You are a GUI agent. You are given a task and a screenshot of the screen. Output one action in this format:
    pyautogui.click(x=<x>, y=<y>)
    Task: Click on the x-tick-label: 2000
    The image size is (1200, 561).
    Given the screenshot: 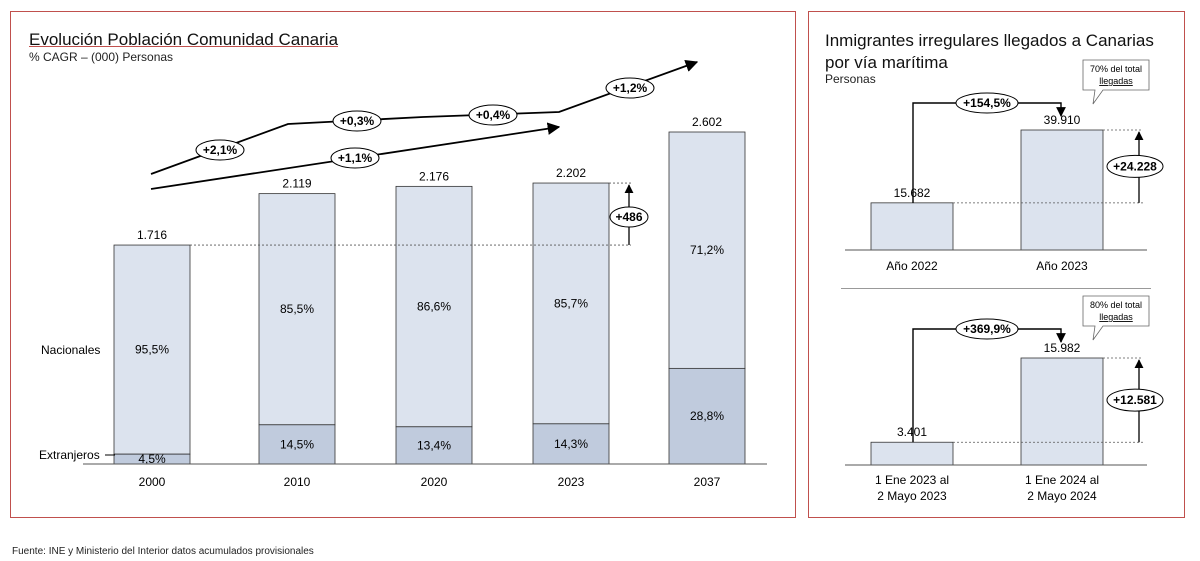 What is the action you would take?
    pyautogui.click(x=152, y=482)
    